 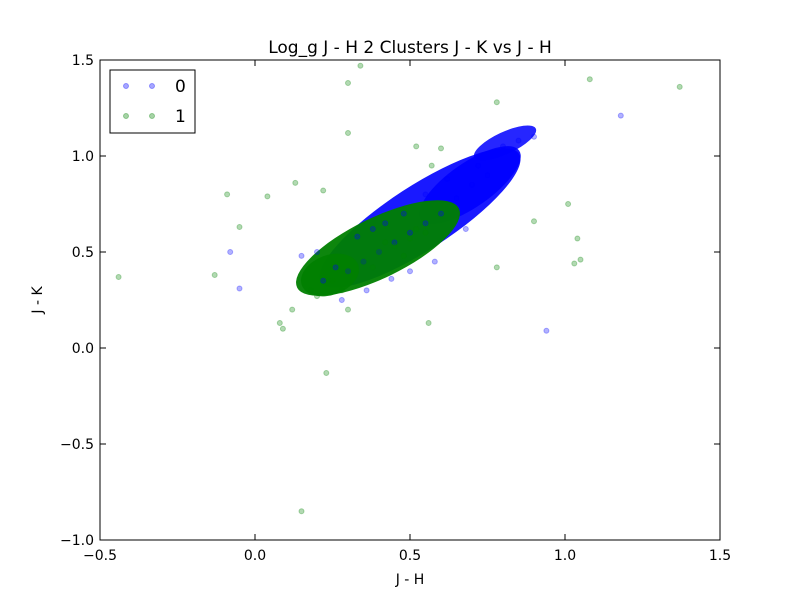 I want to click on density-clouds, so click(x=416, y=211).